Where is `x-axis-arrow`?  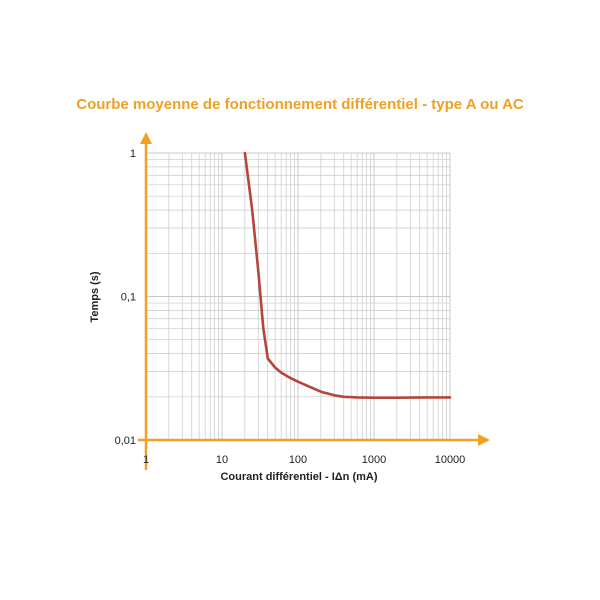 x-axis-arrow is located at coordinates (484, 440).